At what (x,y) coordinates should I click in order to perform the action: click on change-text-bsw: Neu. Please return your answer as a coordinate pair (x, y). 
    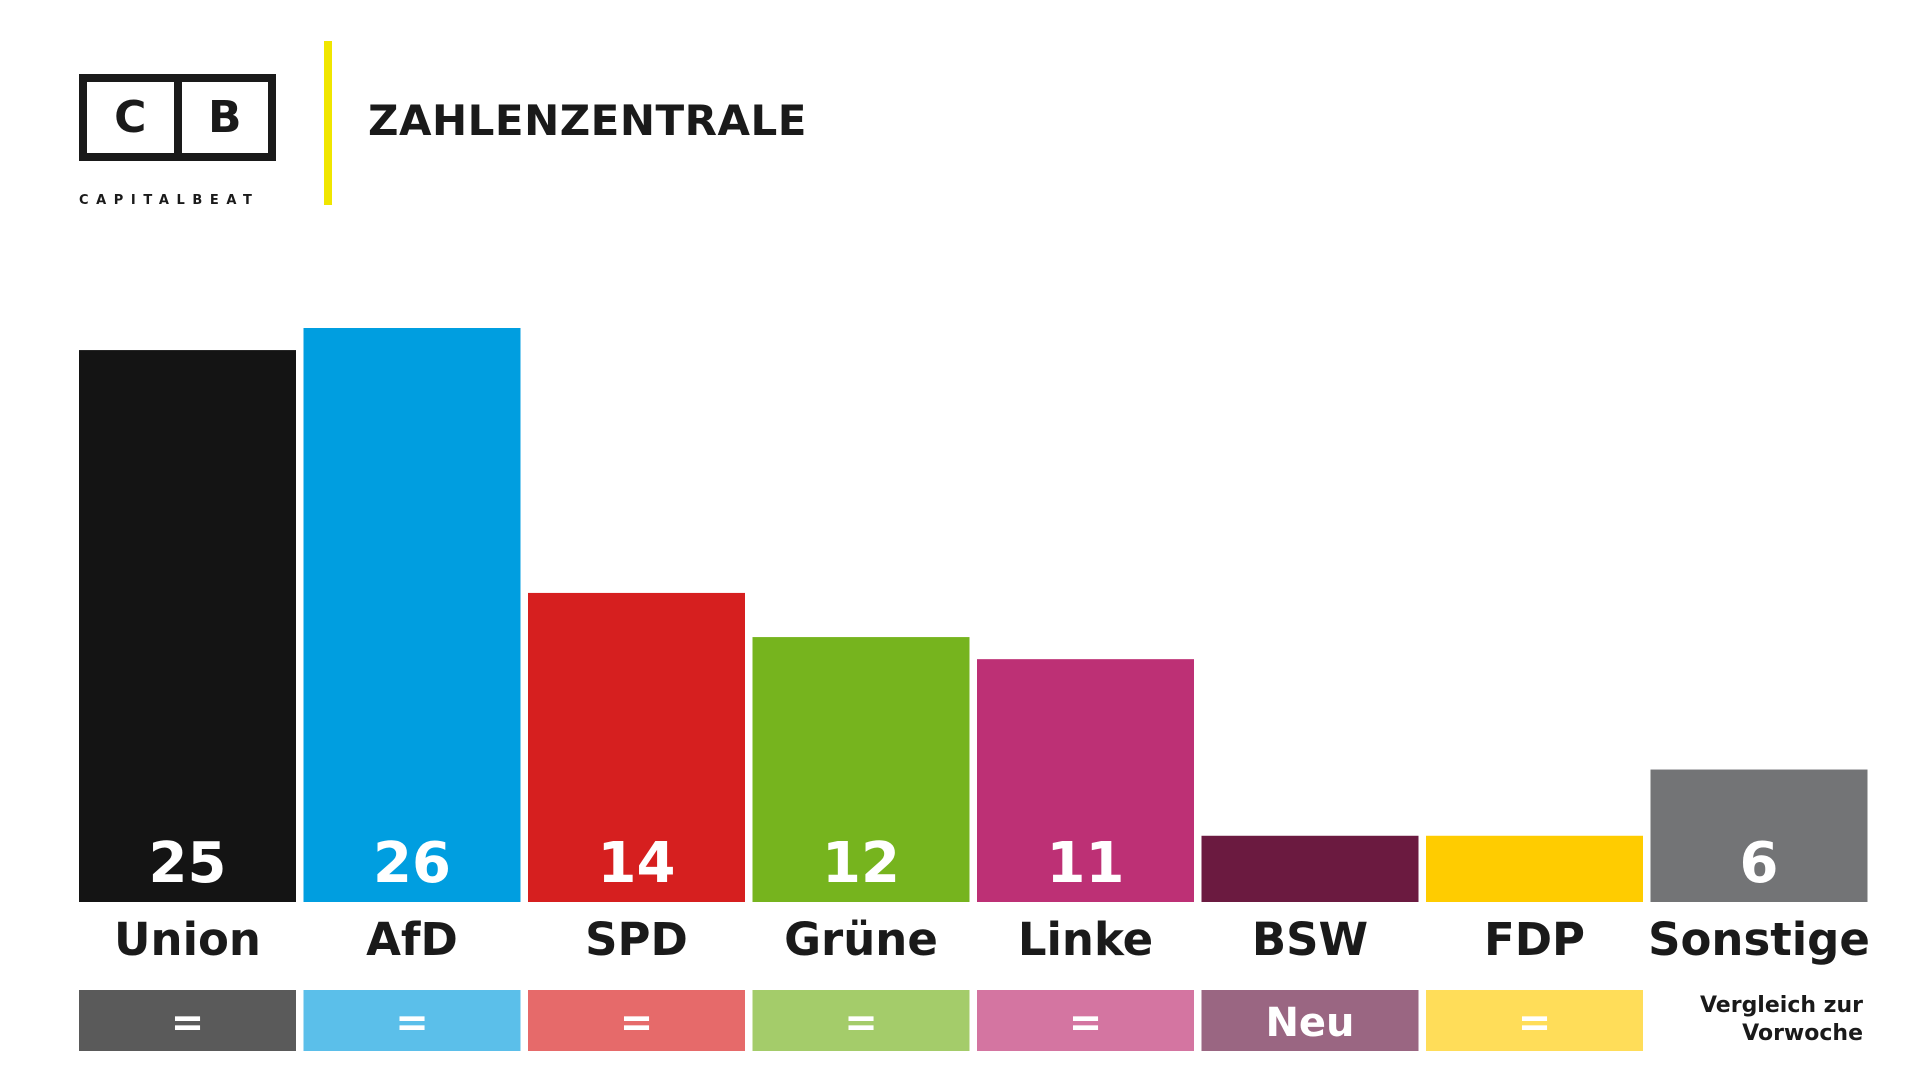
    Looking at the image, I should click on (1309, 1023).